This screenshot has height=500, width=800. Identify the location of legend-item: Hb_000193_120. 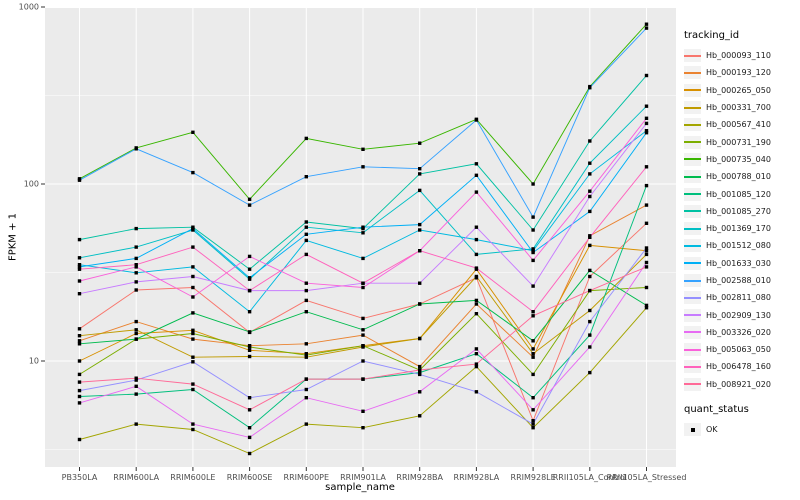
(741, 72).